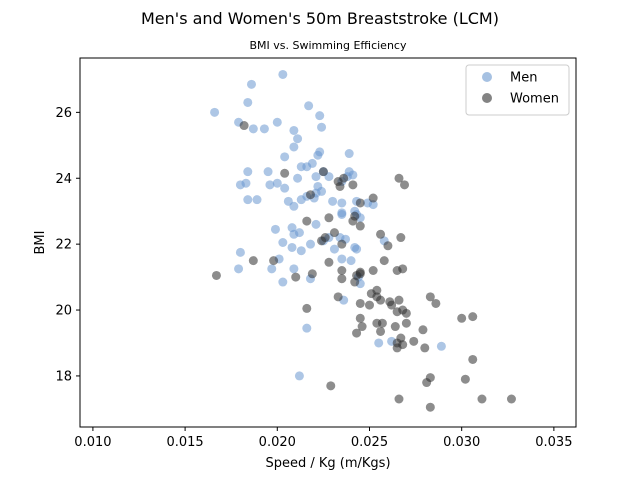  I want to click on x-tick-label: 0.025, so click(369, 442).